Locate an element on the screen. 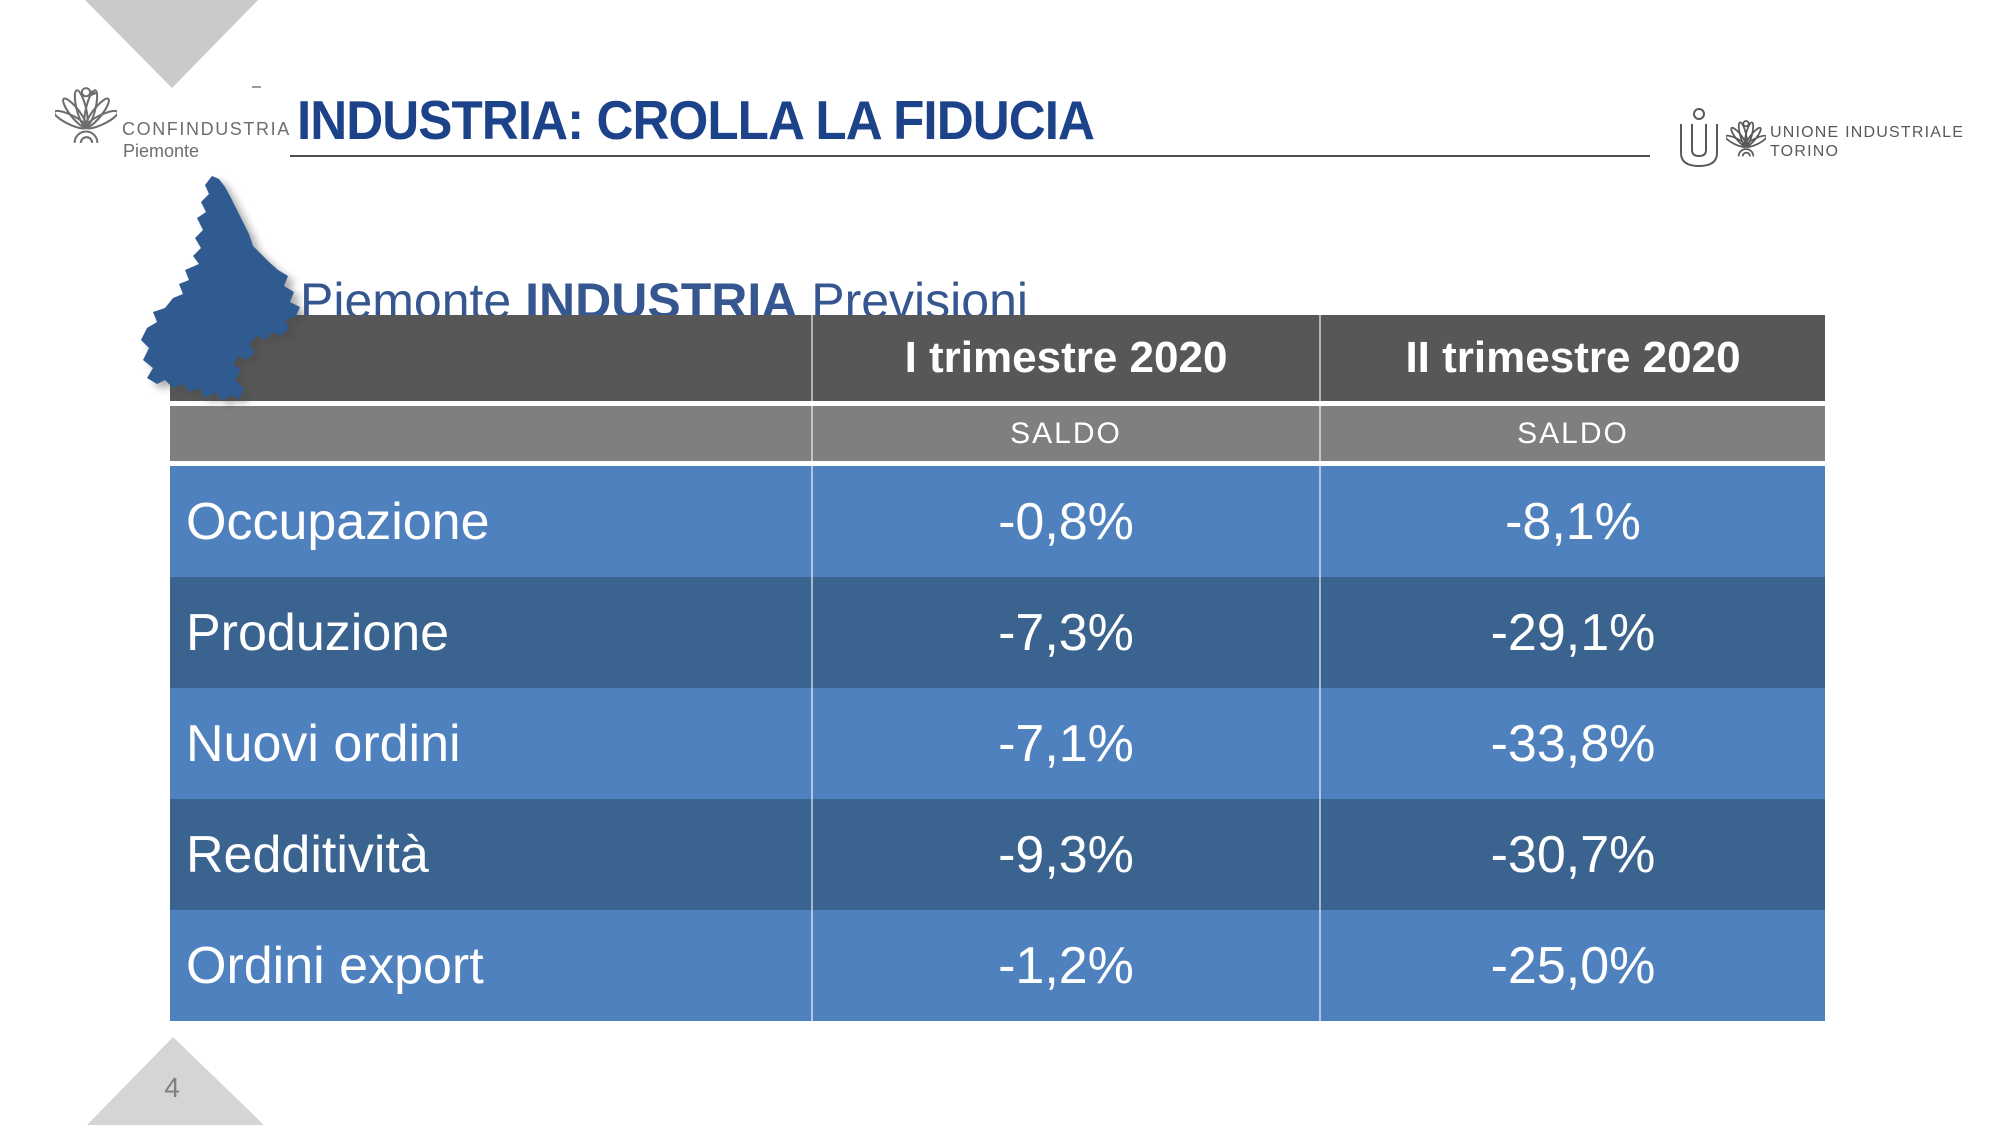  row-q2-value: -8,1% is located at coordinates (1572, 521).